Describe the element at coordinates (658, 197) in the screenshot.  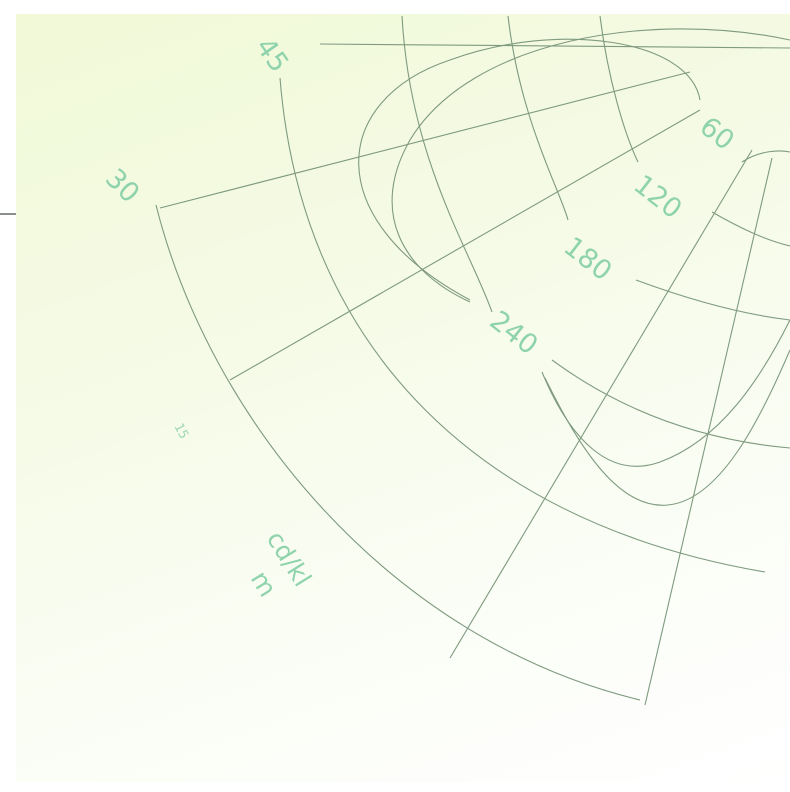
I see `luminance-label-120: 120` at that location.